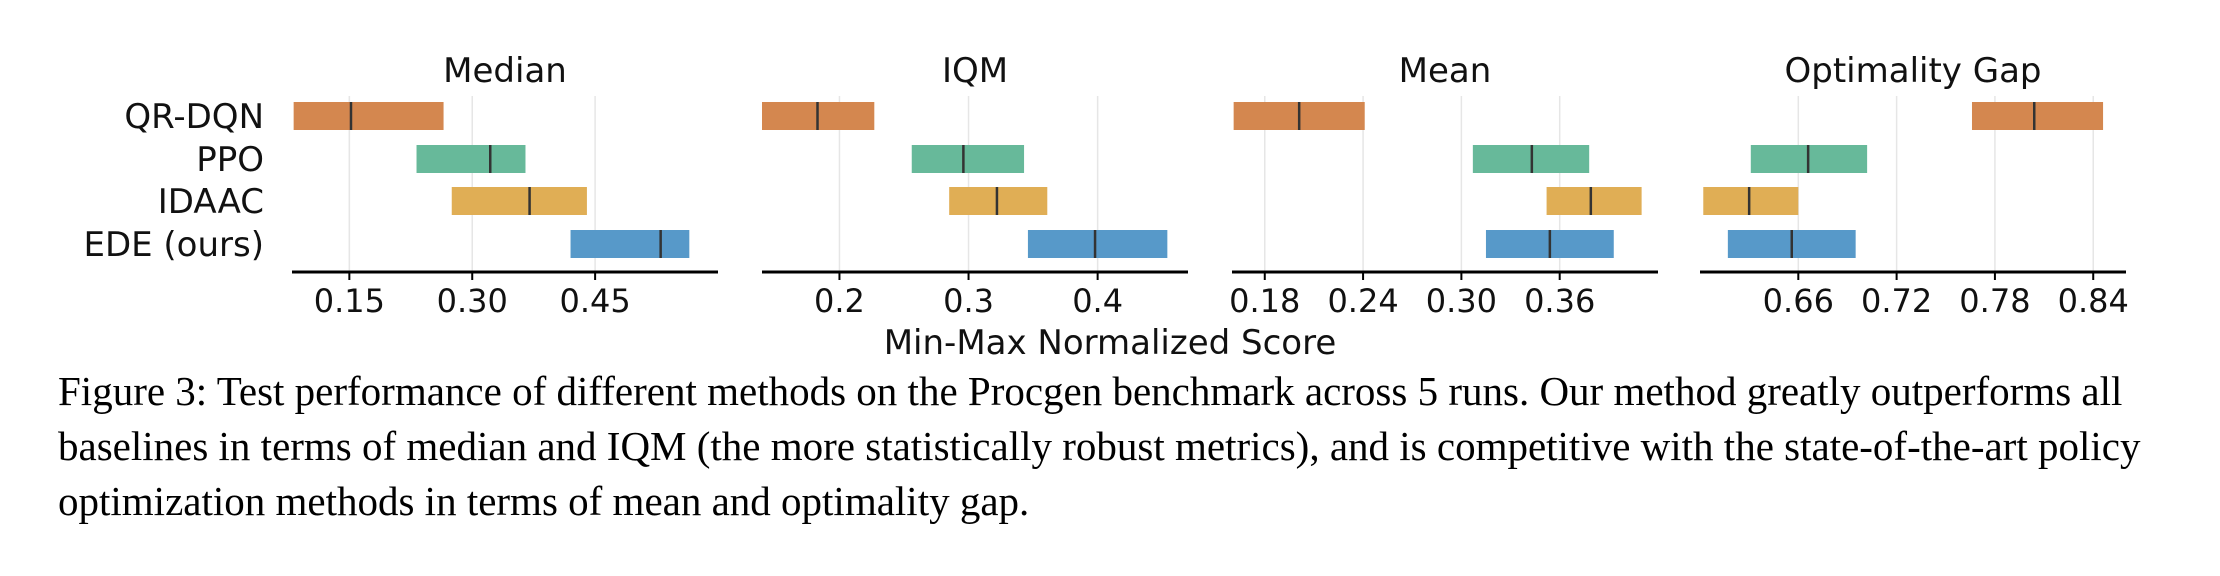 The image size is (2220, 576). What do you see at coordinates (1110, 341) in the screenshot?
I see `x-axis-label: Min-Max Normalized Score` at bounding box center [1110, 341].